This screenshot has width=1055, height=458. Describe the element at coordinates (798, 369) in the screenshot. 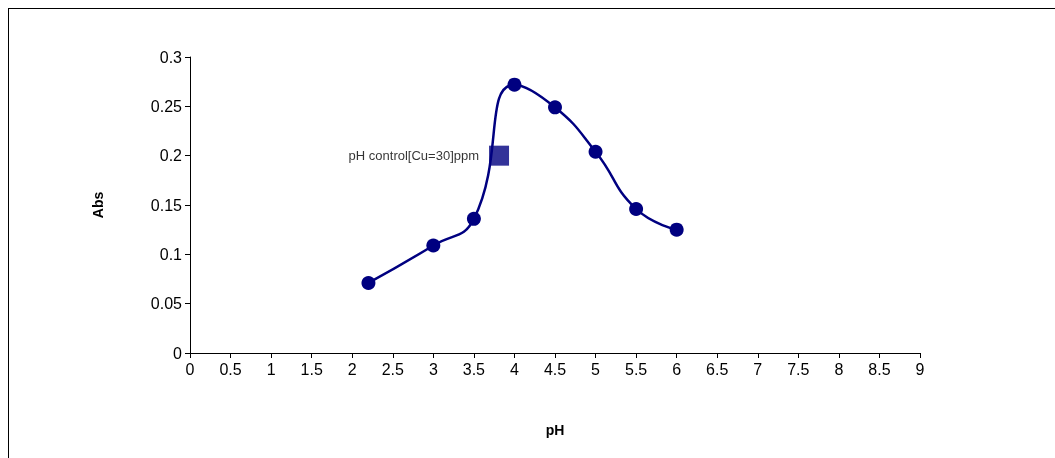

I see `x-tick-label: 7.5` at that location.